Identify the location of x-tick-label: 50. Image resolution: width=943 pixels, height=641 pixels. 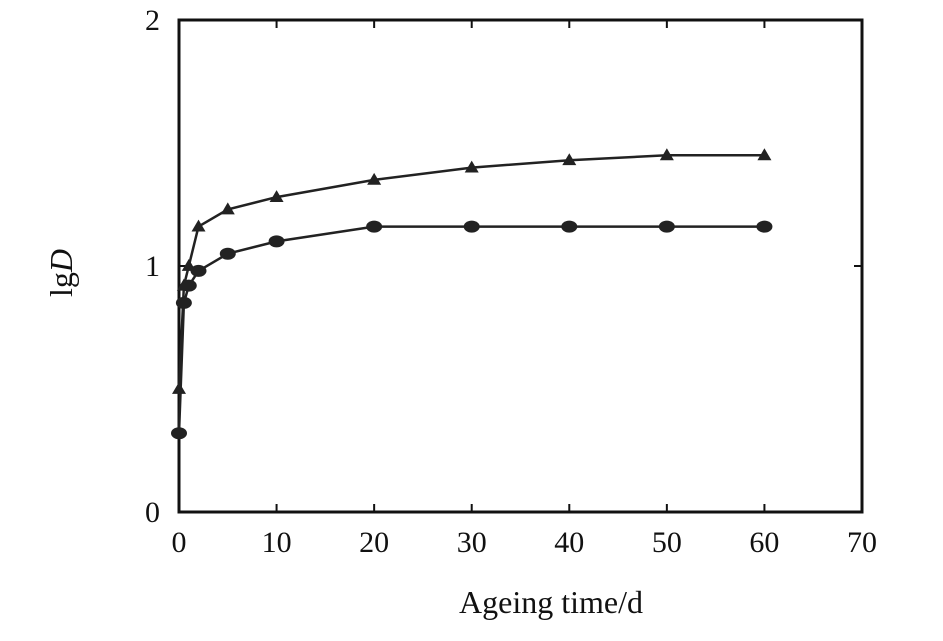
(667, 542).